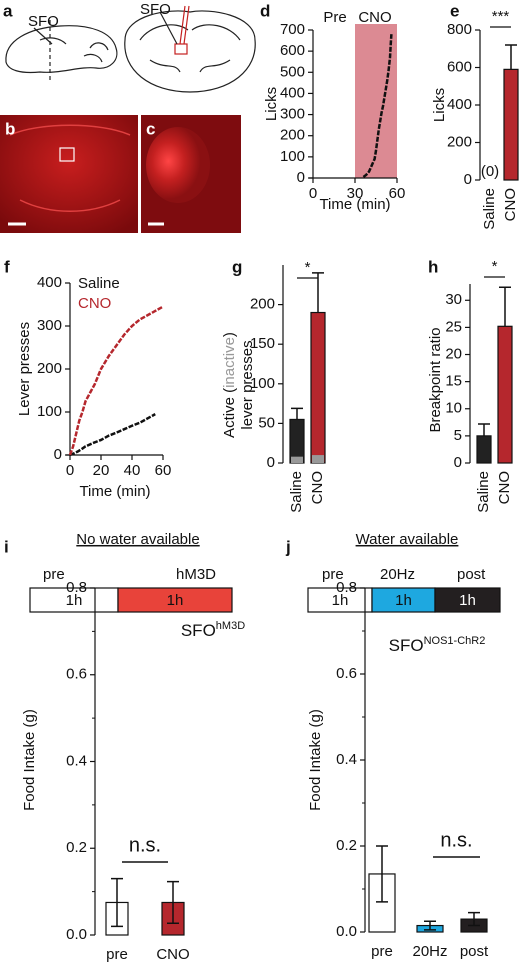 This screenshot has width=526, height=966. What do you see at coordinates (76, 587) in the screenshot?
I see `y-tick-label: 0.8` at bounding box center [76, 587].